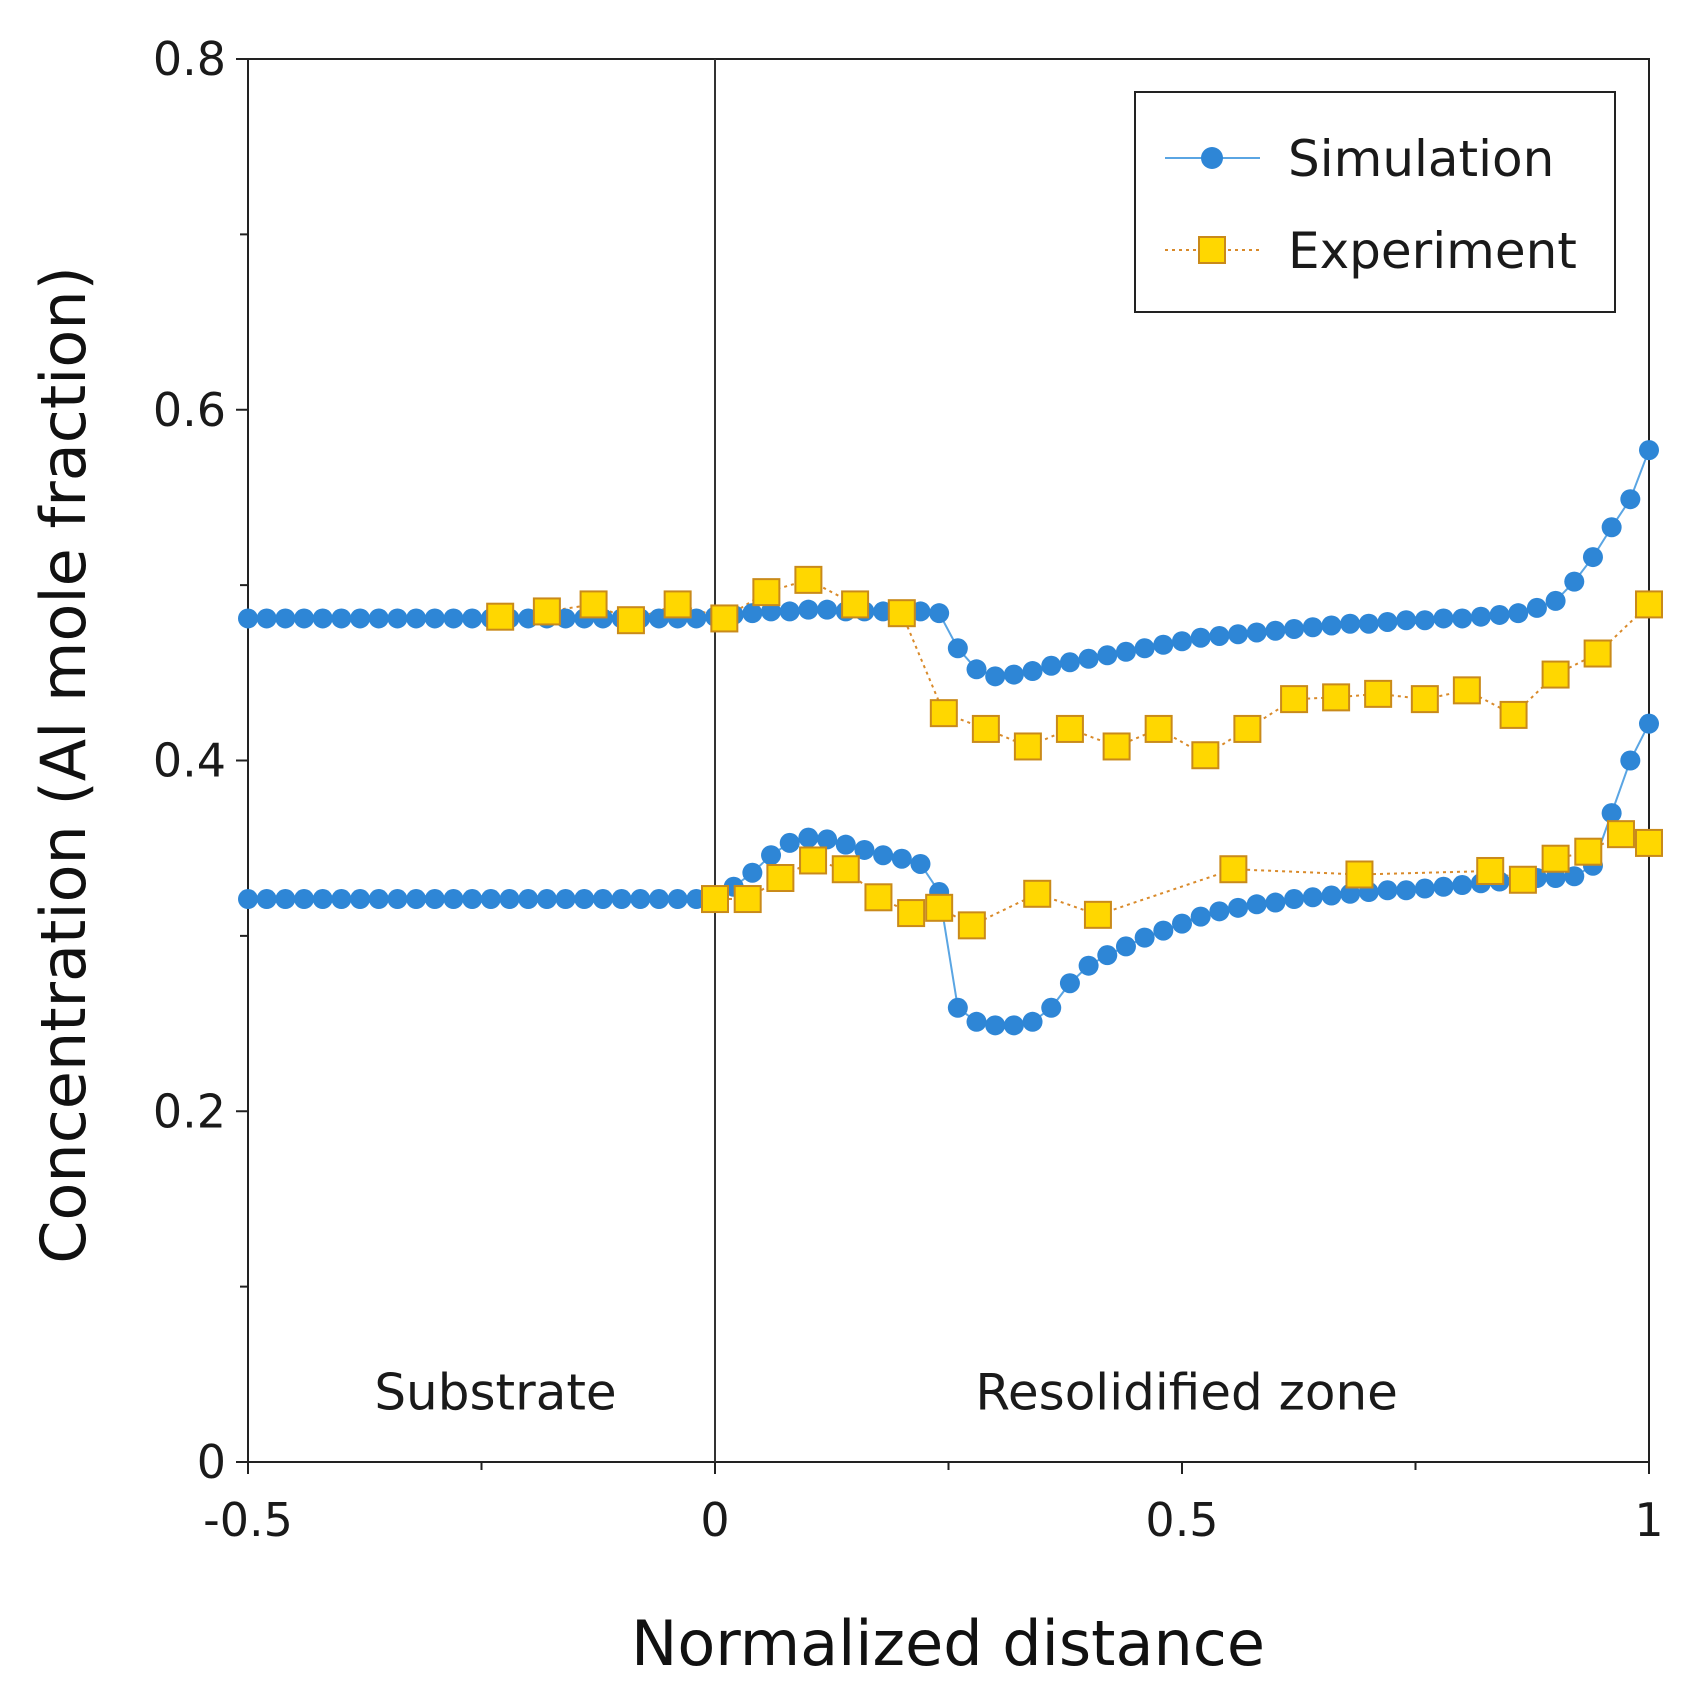 This screenshot has height=1694, width=1688. What do you see at coordinates (63, 765) in the screenshot?
I see `y-axis-title: Concentration (Al mole fraction)` at bounding box center [63, 765].